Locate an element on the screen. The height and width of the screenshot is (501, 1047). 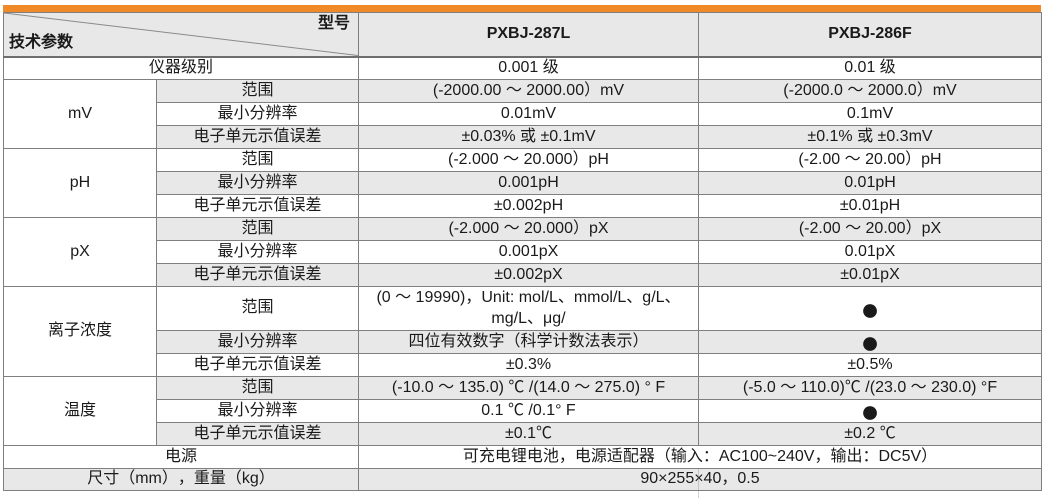
value-cell: (-10.0 ～ 135.0) ℃ /(14.0 ～ 275.0) ° F is located at coordinates (528, 388).